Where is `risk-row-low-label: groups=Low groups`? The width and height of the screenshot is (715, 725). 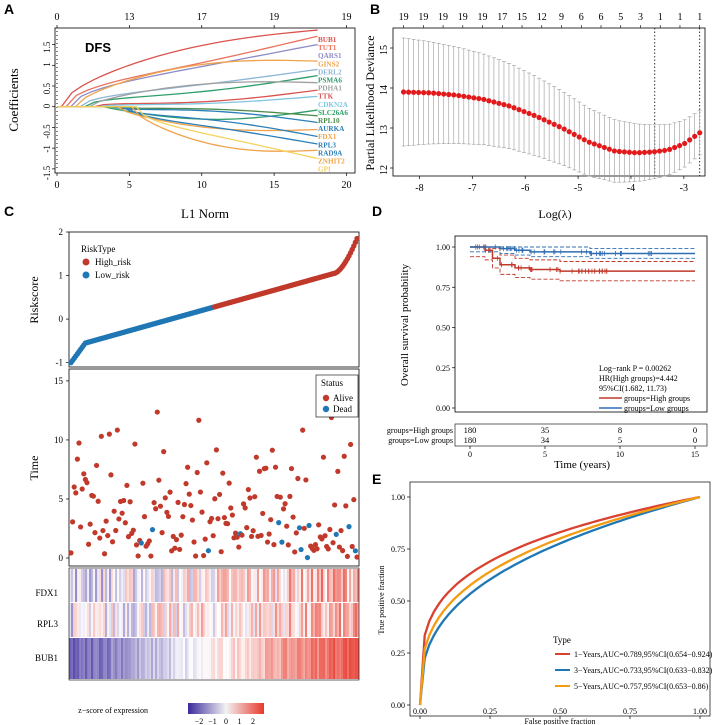
risk-row-low-label: groups=Low groups is located at coordinates (420, 440).